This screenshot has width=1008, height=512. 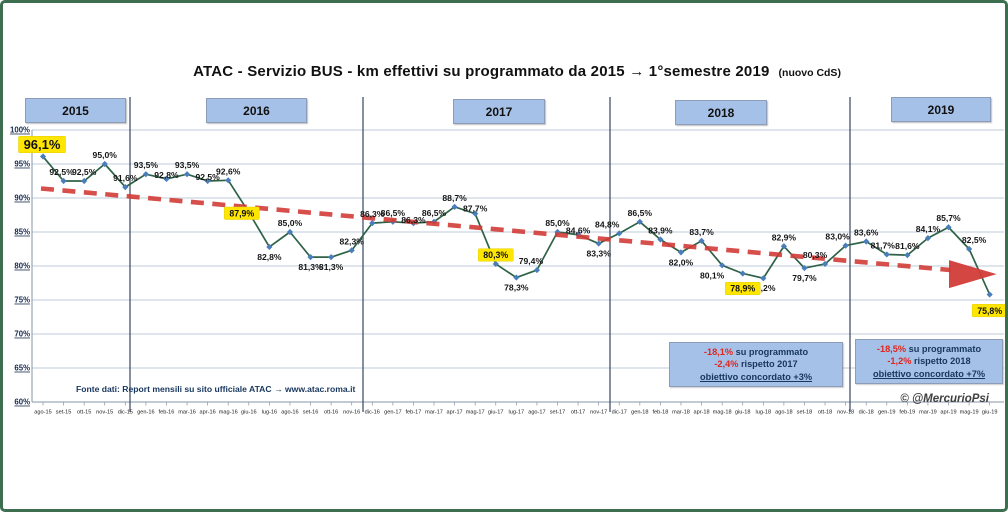 I want to click on data-point-label: 83,9%, so click(x=660, y=230).